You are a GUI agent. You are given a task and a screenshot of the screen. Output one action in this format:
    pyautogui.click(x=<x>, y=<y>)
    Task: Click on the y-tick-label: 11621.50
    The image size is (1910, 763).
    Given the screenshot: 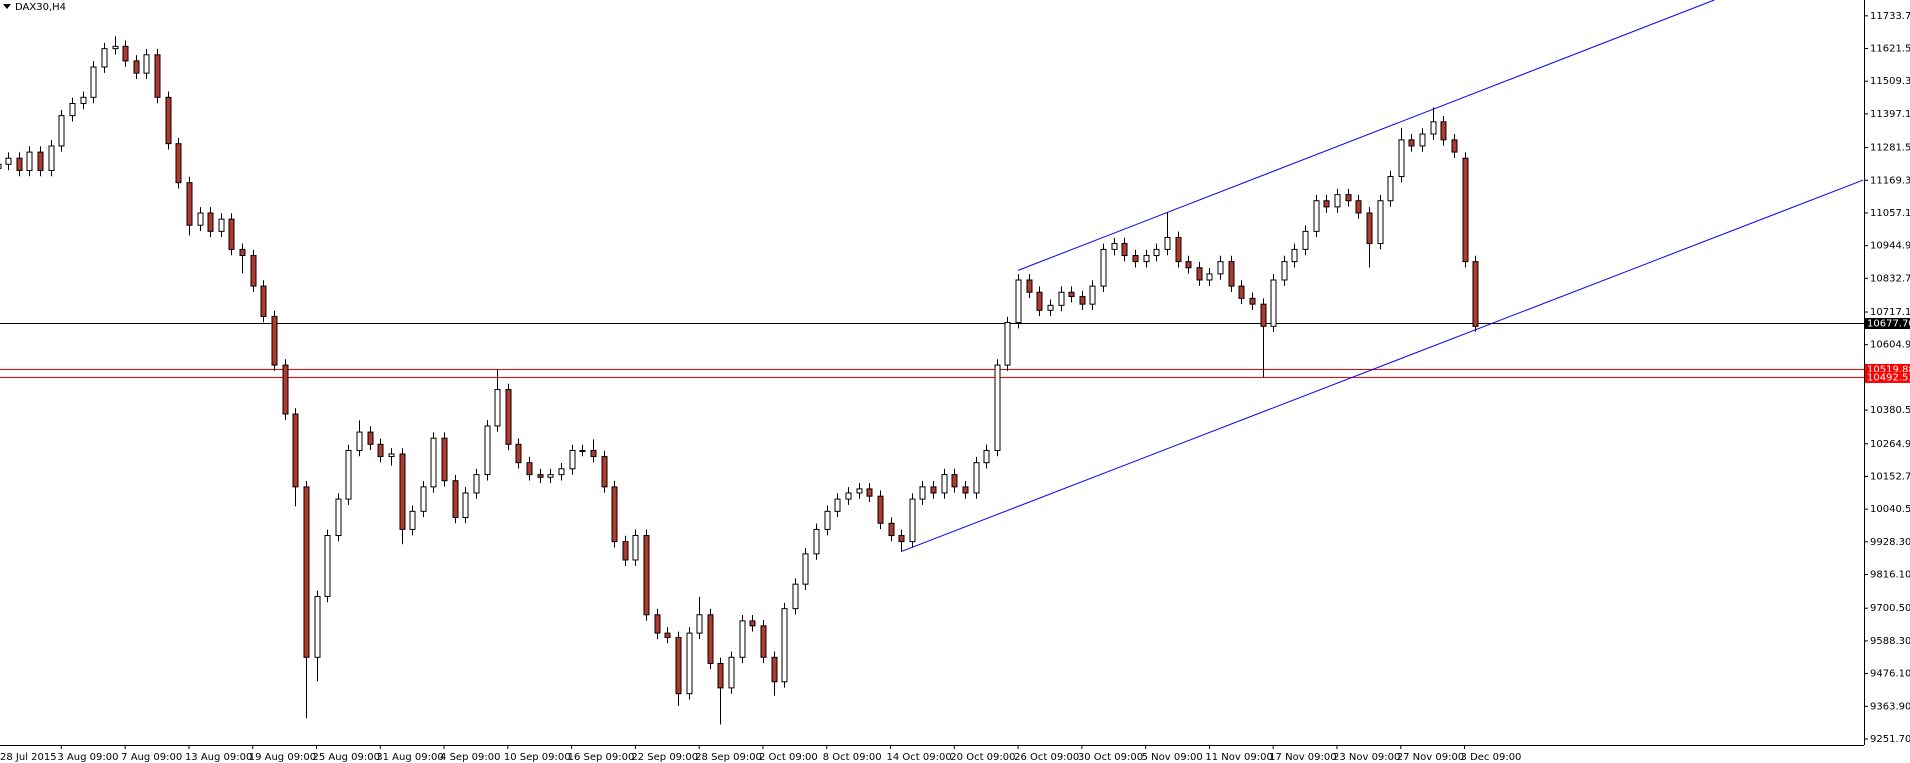 What is the action you would take?
    pyautogui.click(x=1890, y=49)
    